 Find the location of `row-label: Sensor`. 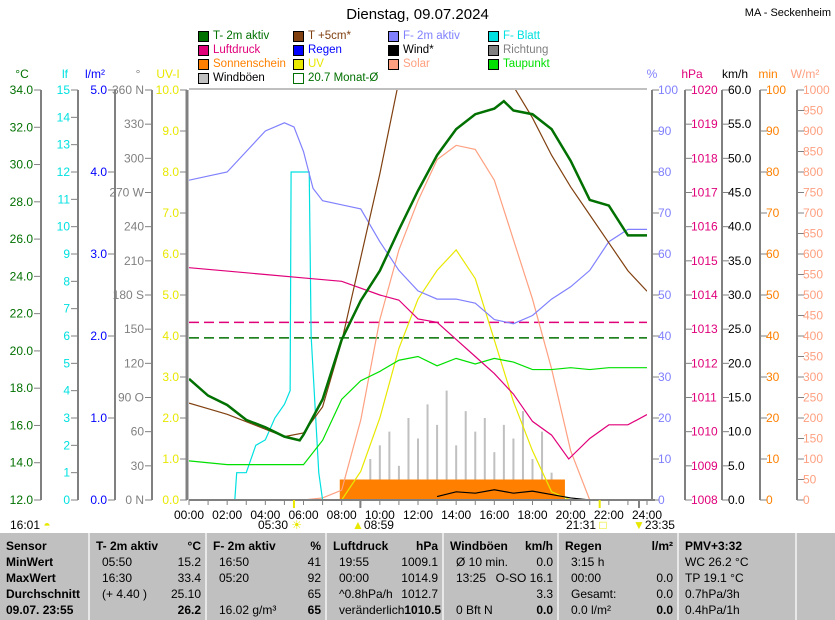

row-label: Sensor is located at coordinates (26, 546).